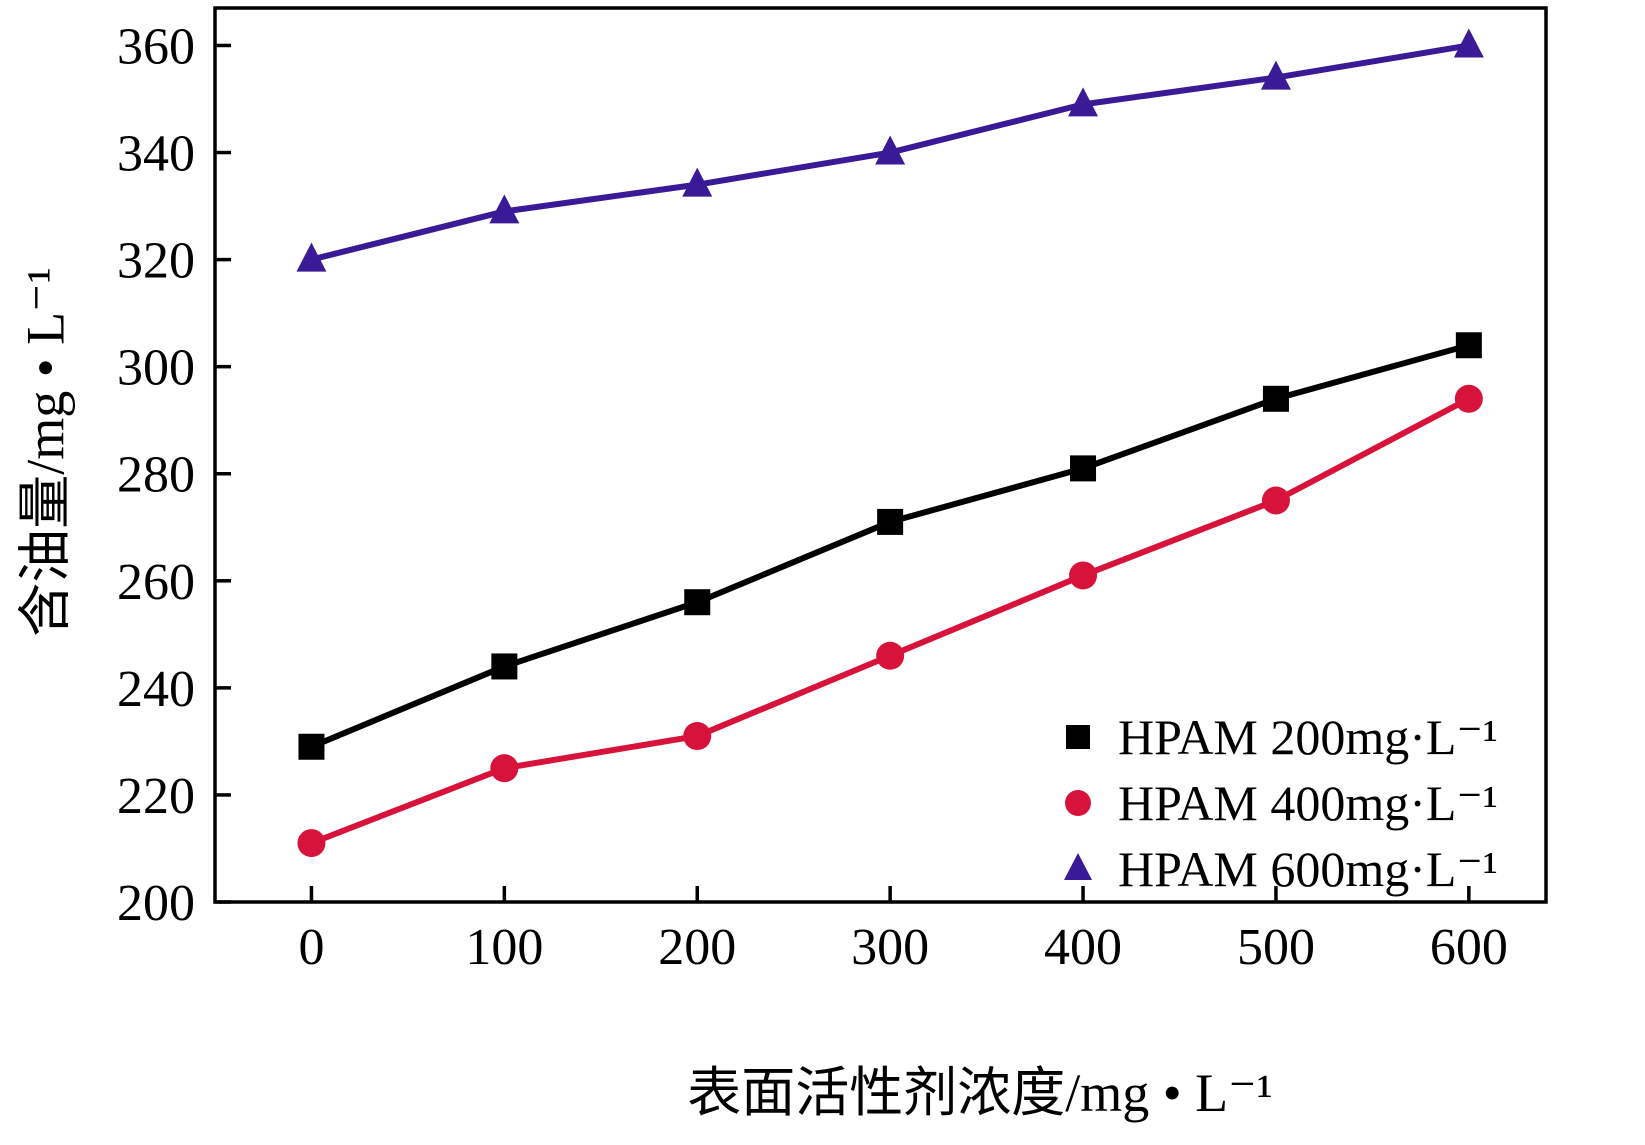 This screenshot has width=1645, height=1145. Describe the element at coordinates (156, 689) in the screenshot. I see `y-tick-label: 240` at that location.